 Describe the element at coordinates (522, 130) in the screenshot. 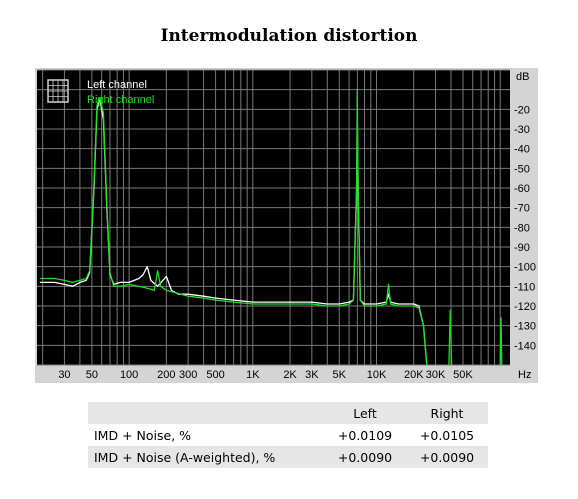

I see `y-tick-label: -30` at that location.